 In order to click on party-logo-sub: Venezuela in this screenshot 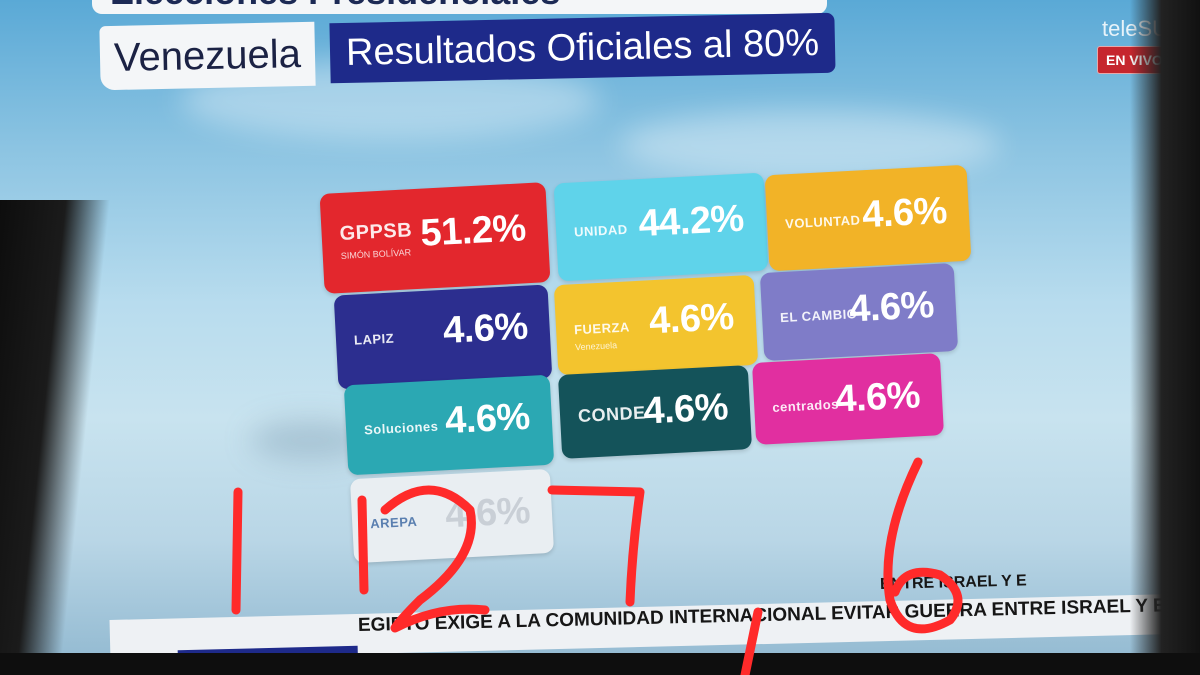, I will do `click(596, 346)`.